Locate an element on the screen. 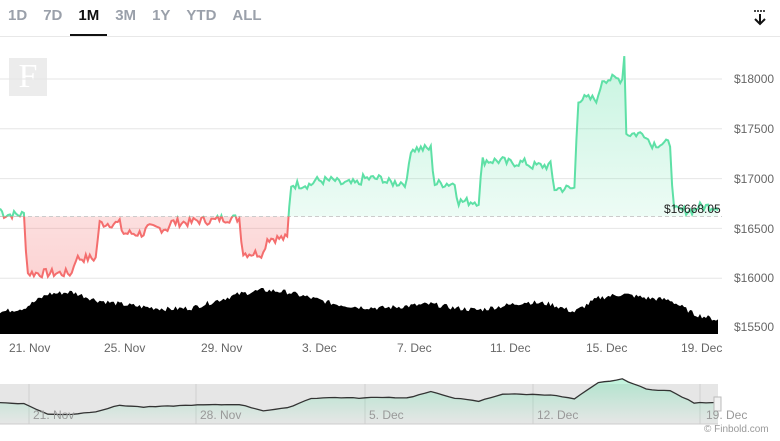 The image size is (780, 441). x-tick: 25. Nov is located at coordinates (125, 348).